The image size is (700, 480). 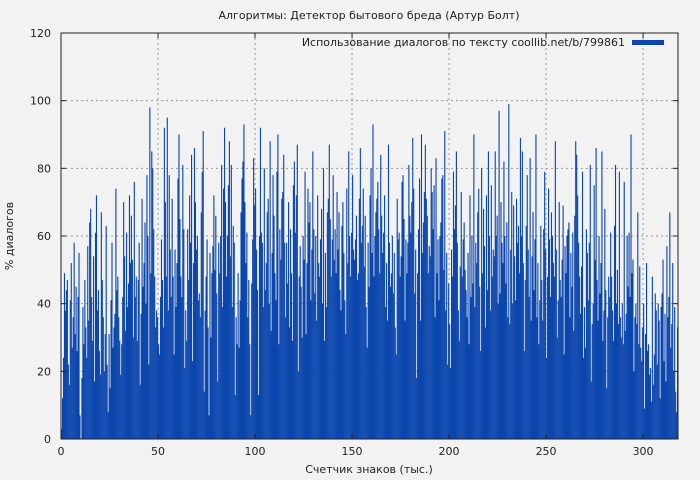 I want to click on x-tick-label: 100, so click(x=255, y=451).